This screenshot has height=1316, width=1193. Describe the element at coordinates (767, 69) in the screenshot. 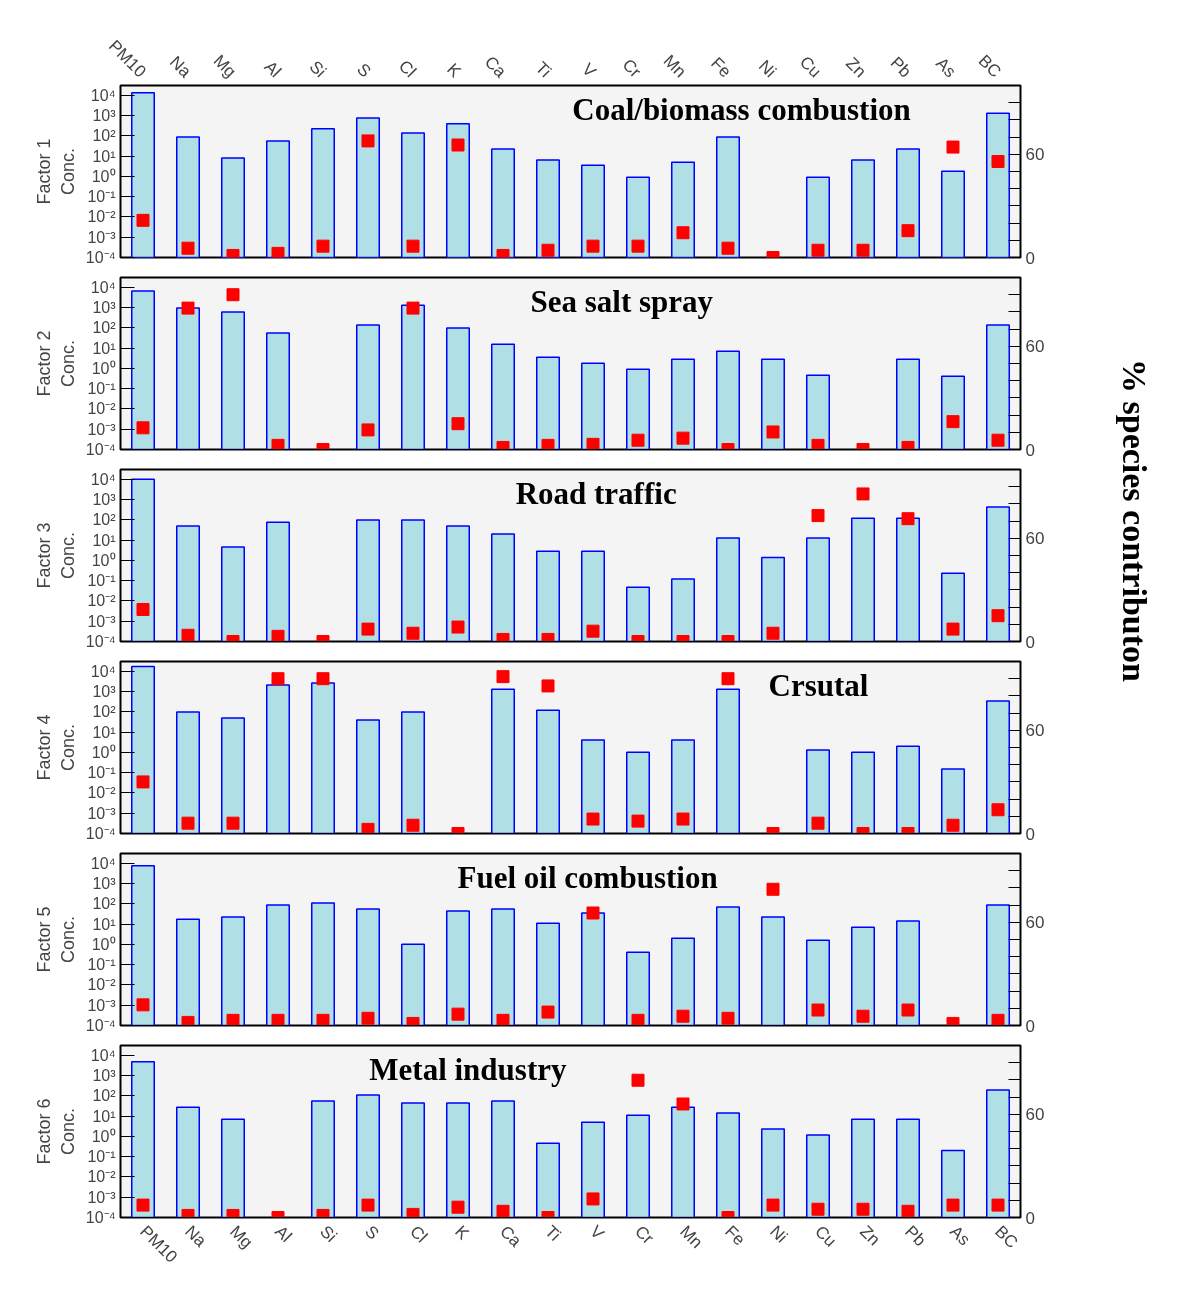

I see `x-tick-label: Ni` at that location.